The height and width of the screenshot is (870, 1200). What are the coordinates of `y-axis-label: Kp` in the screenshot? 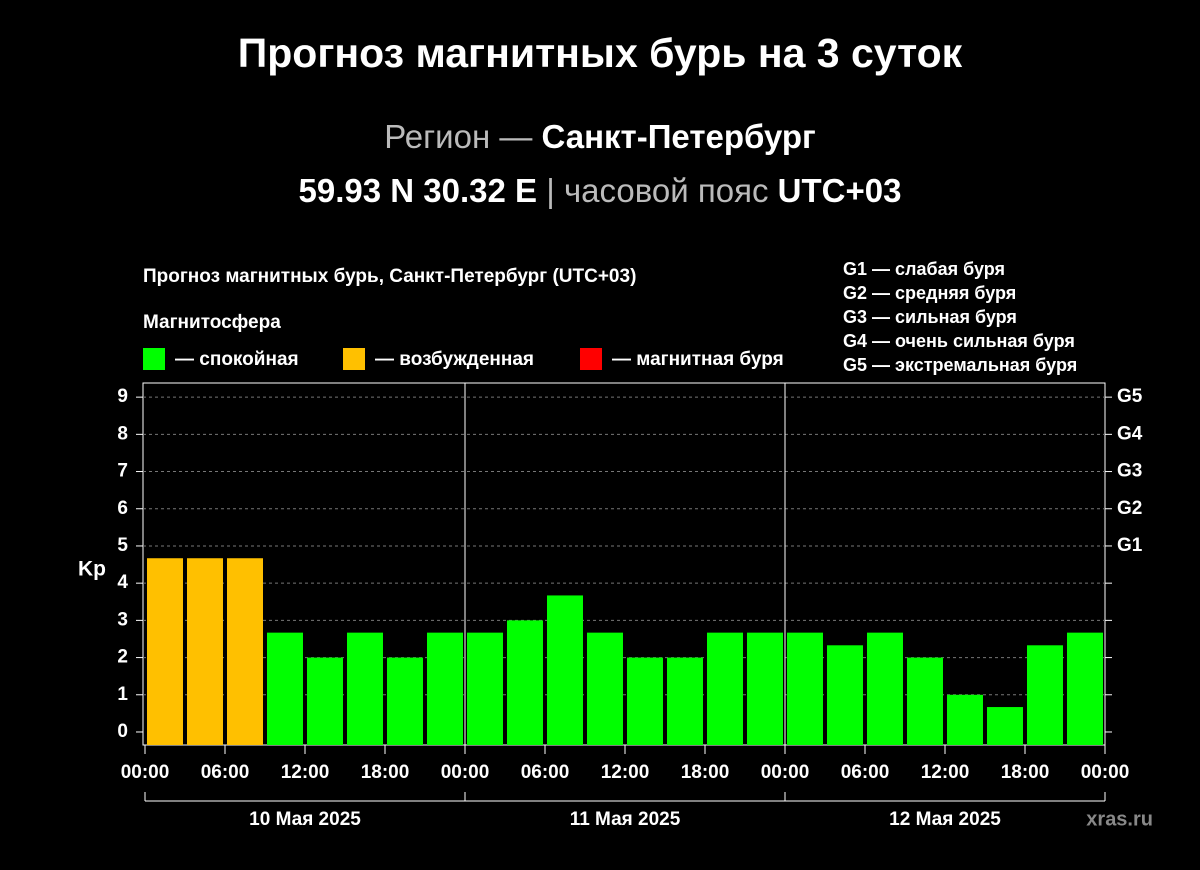 It's located at (92, 569).